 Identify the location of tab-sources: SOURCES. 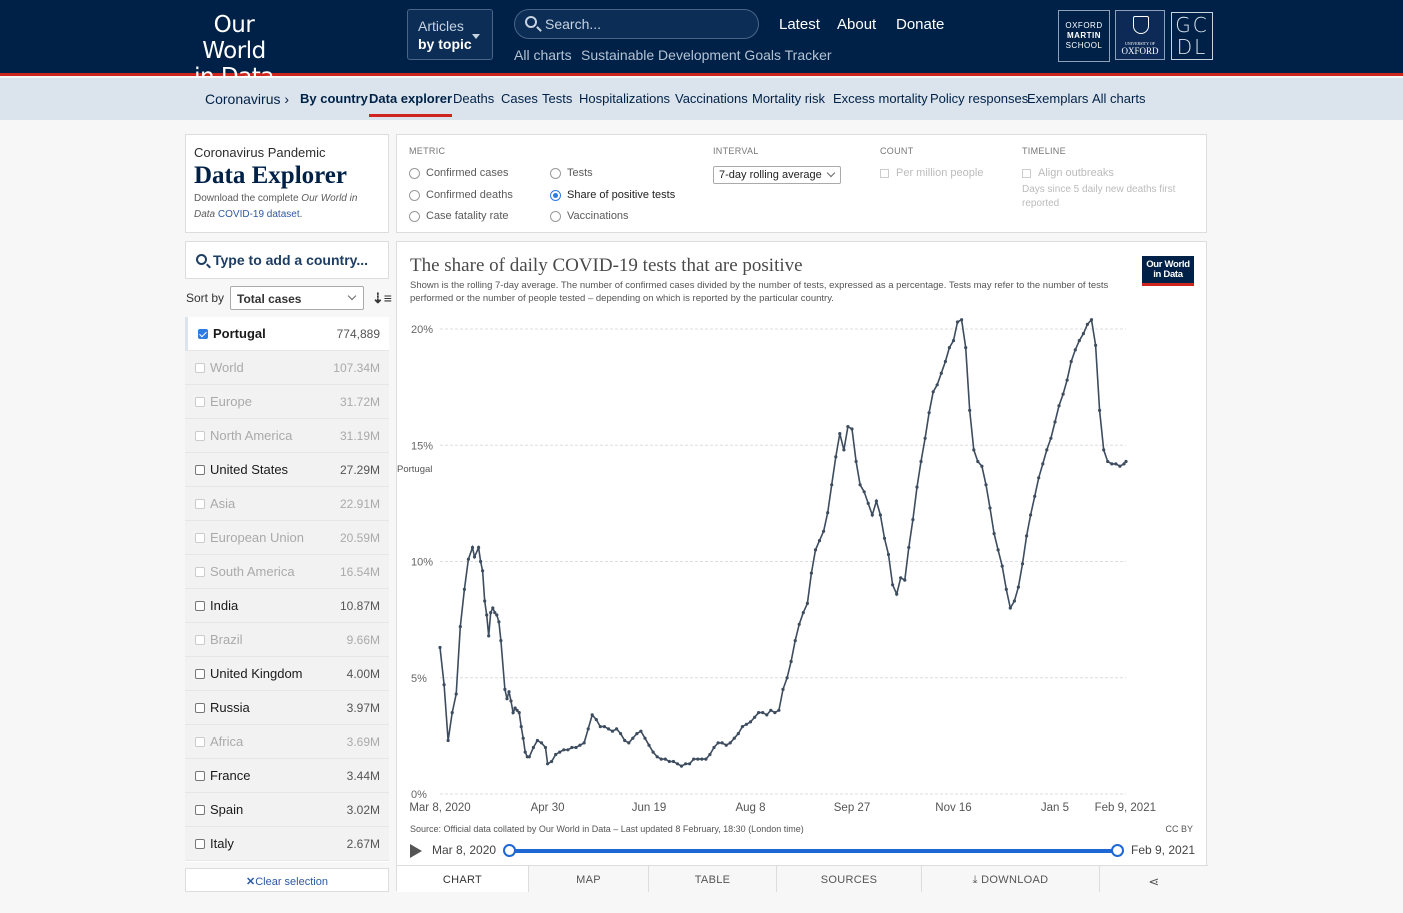
(849, 879).